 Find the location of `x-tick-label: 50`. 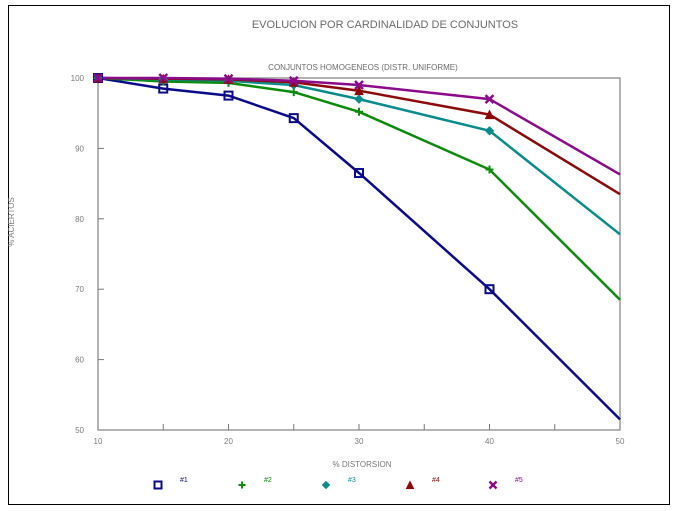

x-tick-label: 50 is located at coordinates (620, 441).